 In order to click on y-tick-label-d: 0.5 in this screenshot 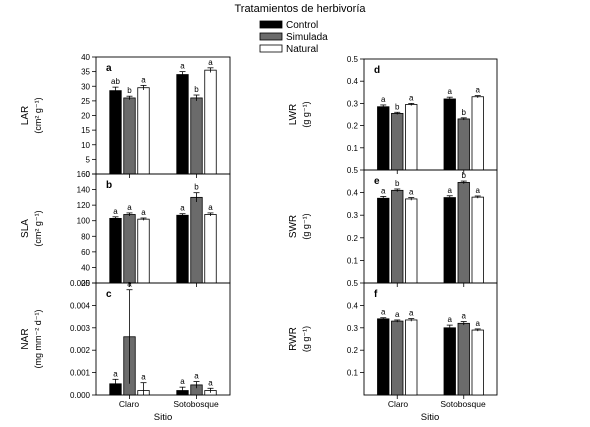, I will do `click(353, 59)`.